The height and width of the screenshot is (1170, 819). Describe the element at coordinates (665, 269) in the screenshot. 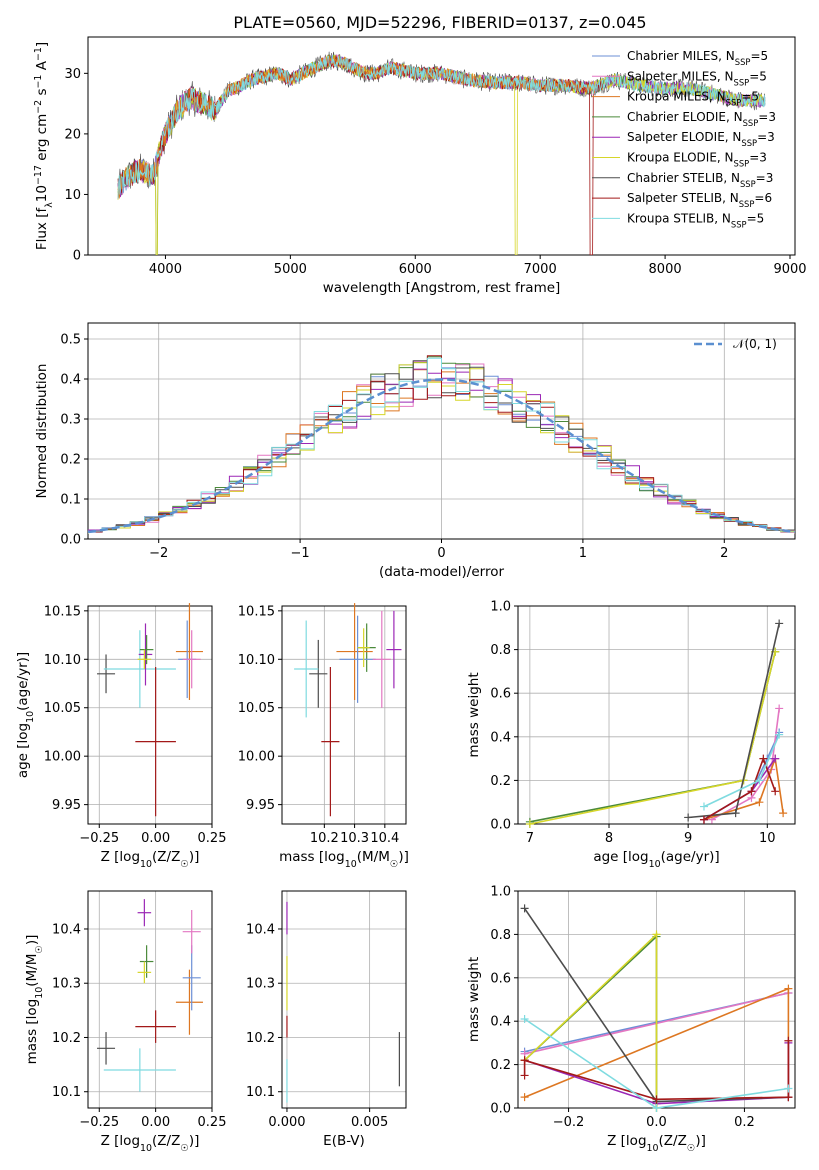

I see `spectrum-xtick-label: 8000` at that location.